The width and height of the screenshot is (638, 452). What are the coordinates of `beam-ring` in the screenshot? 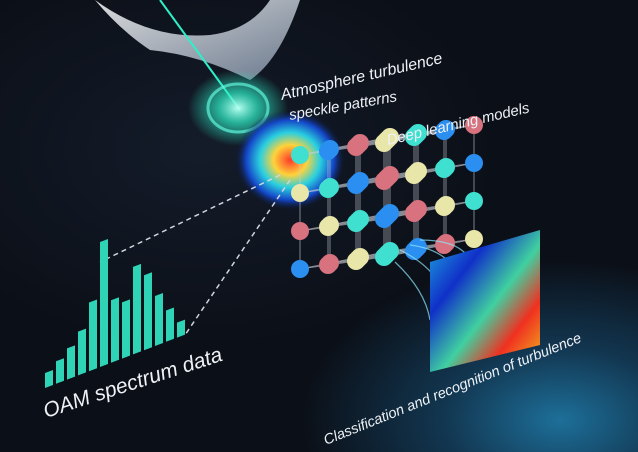 It's located at (238, 108).